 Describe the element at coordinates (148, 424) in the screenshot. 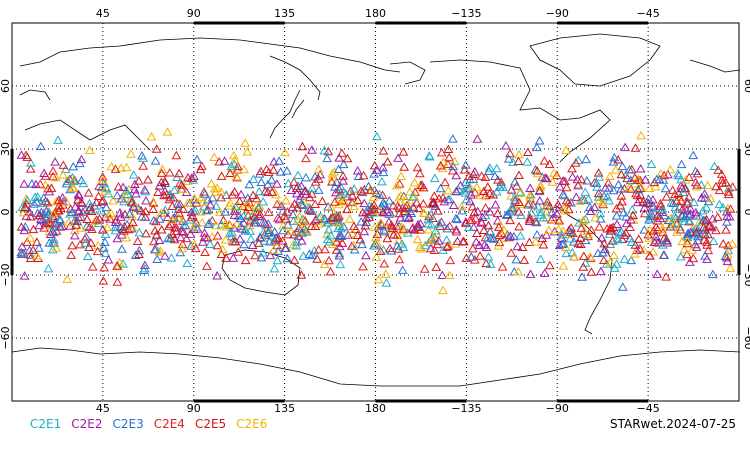

I see `legend: C2E1 C2E2 C2E3 C2E4 C2E5 C2E6` at that location.